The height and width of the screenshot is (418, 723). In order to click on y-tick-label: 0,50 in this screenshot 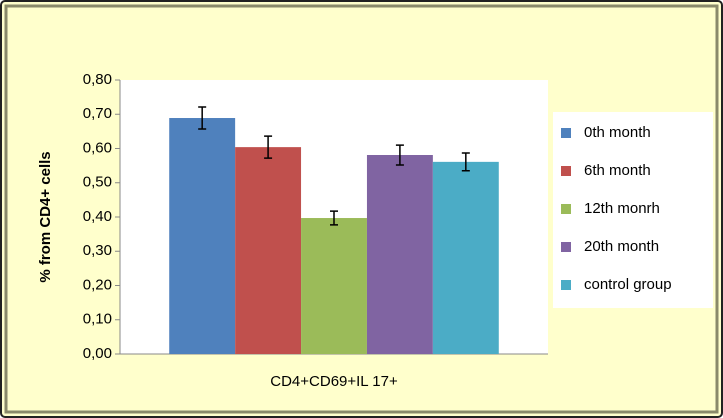, I will do `click(97, 182)`.